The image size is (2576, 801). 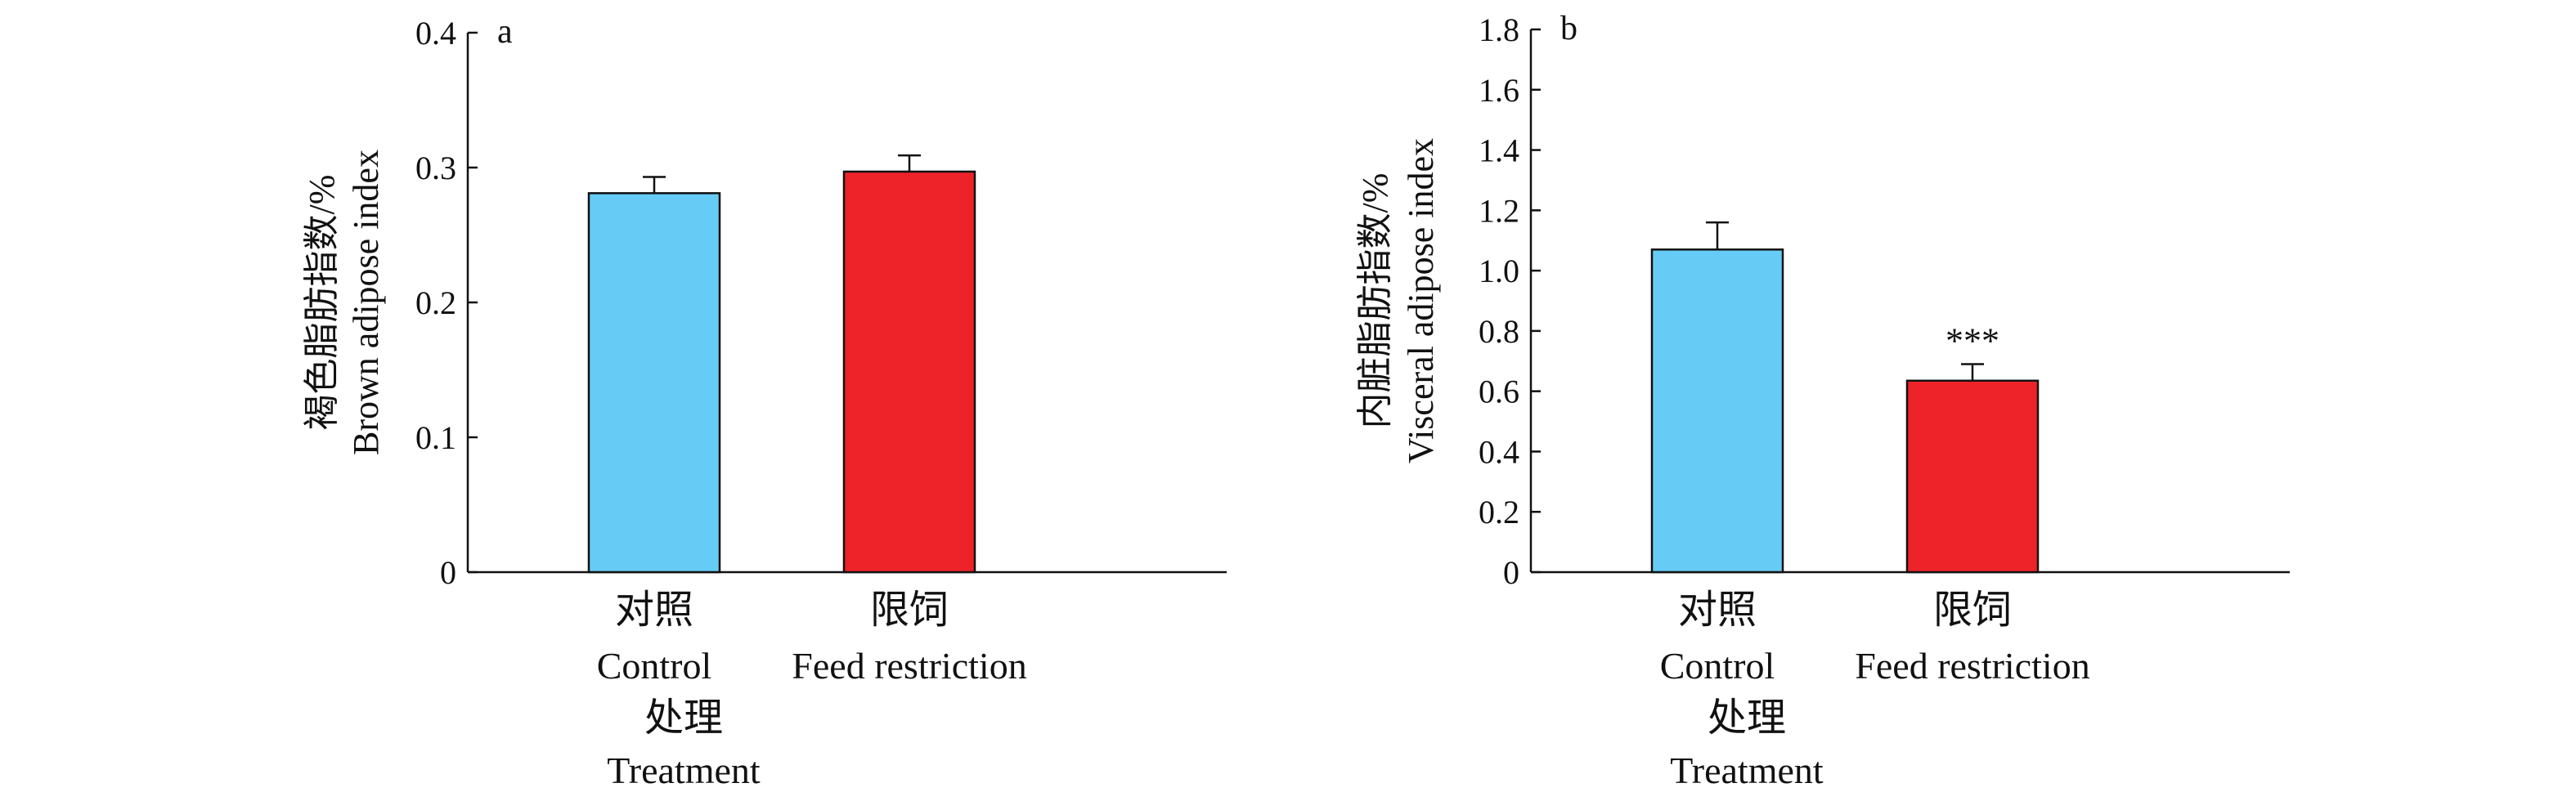 What do you see at coordinates (1499, 211) in the screenshot?
I see `y-tick-label: 1.2` at bounding box center [1499, 211].